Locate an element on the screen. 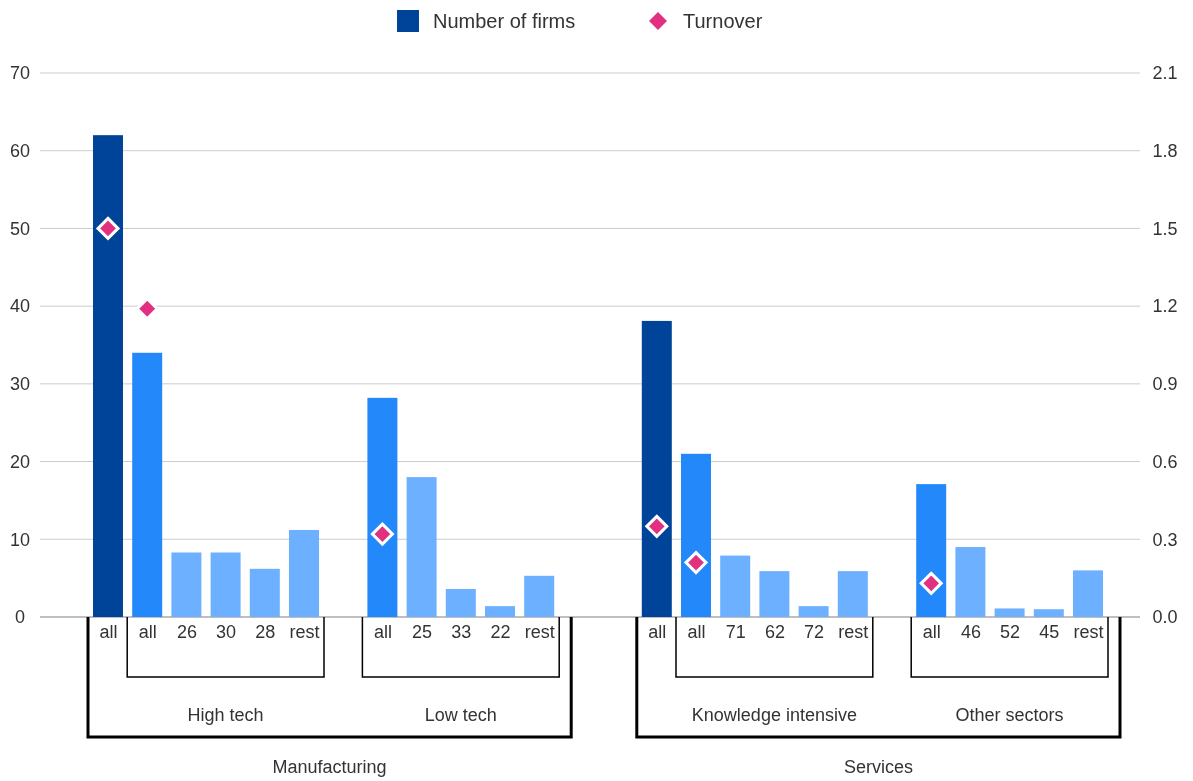  y2-tick-label: 0.9 is located at coordinates (1165, 384).